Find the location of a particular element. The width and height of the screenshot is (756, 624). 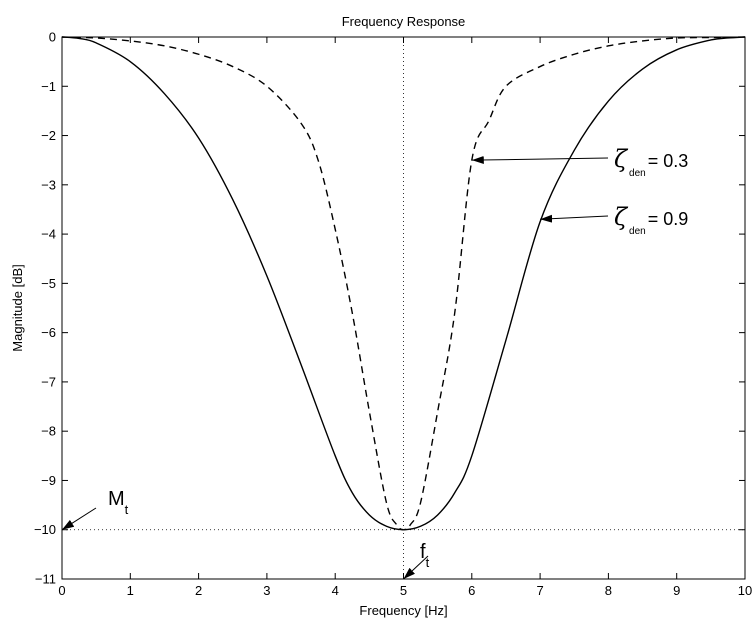

chart-title: Frequency Response is located at coordinates (404, 21).